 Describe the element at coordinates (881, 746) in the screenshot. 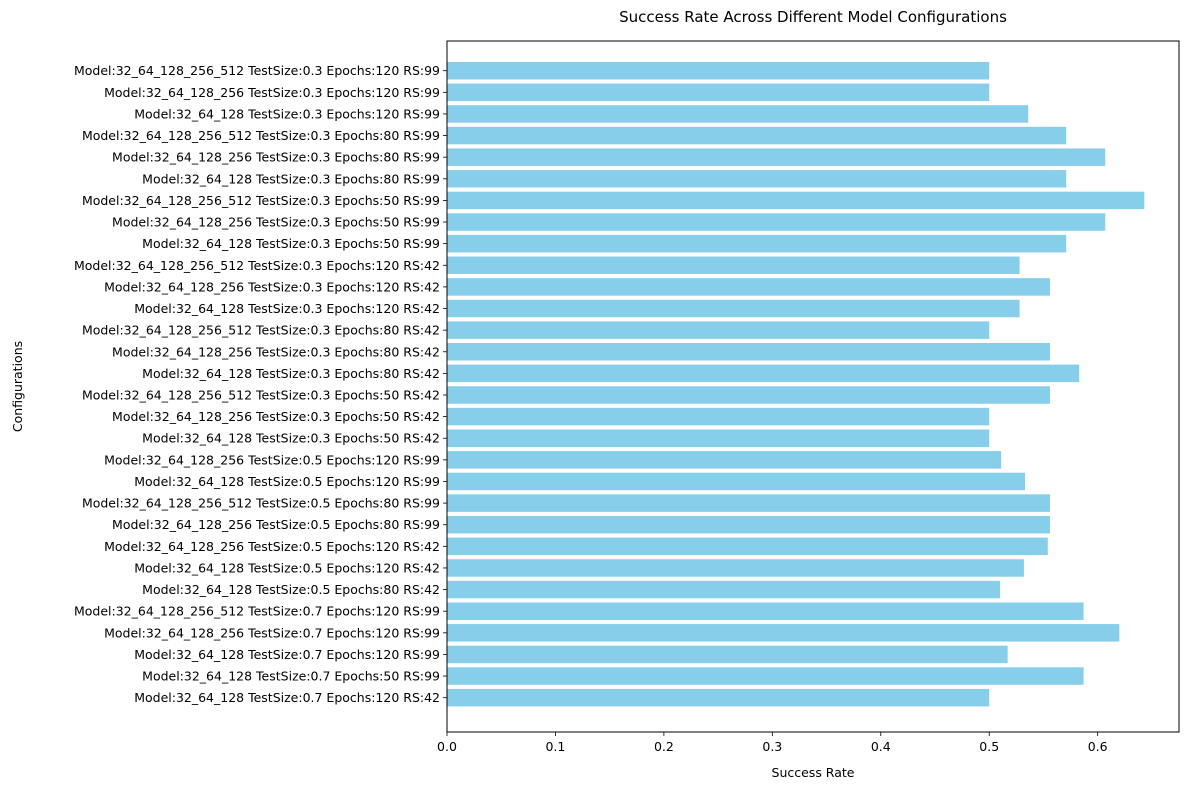

I see `x-tick-label: 0.4` at that location.